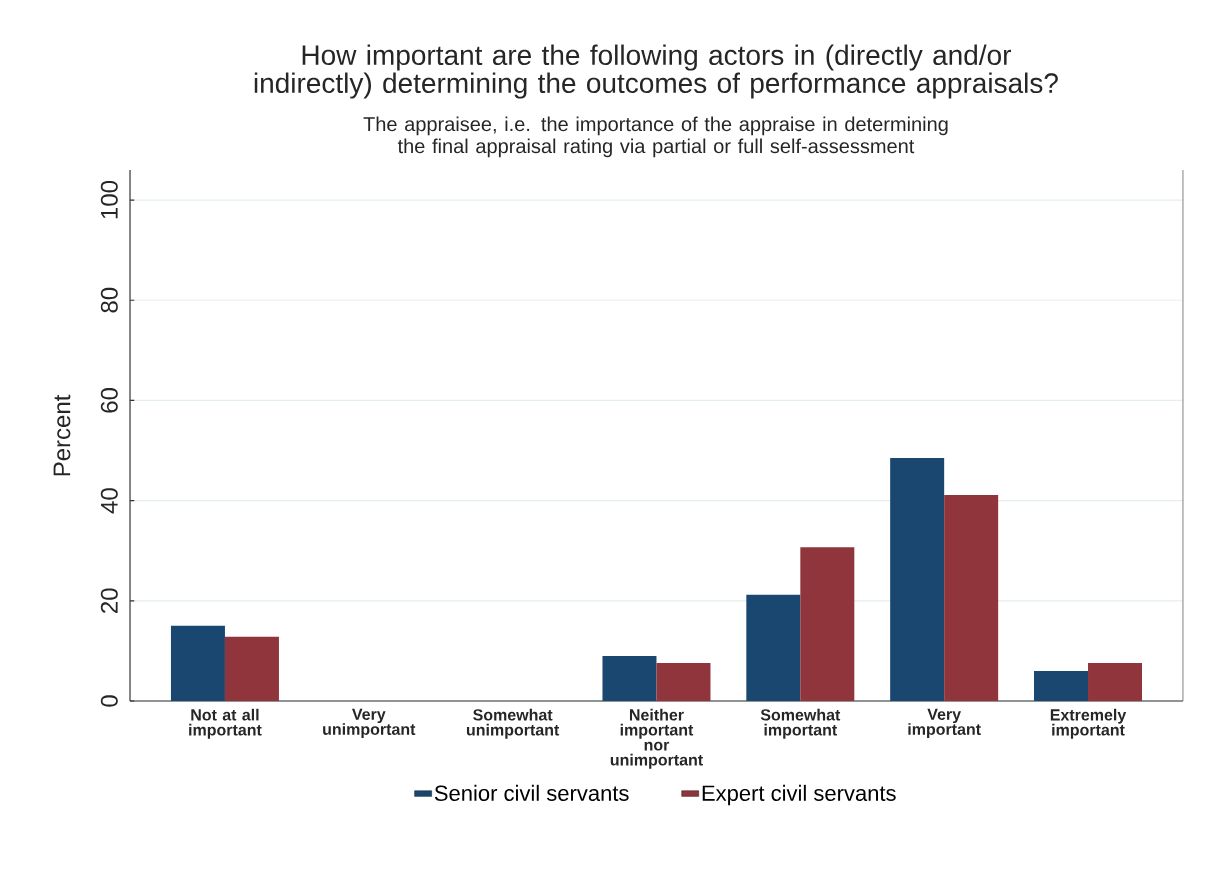 The width and height of the screenshot is (1208, 877). What do you see at coordinates (225, 723) in the screenshot?
I see `x-tick-label: Not at all important` at bounding box center [225, 723].